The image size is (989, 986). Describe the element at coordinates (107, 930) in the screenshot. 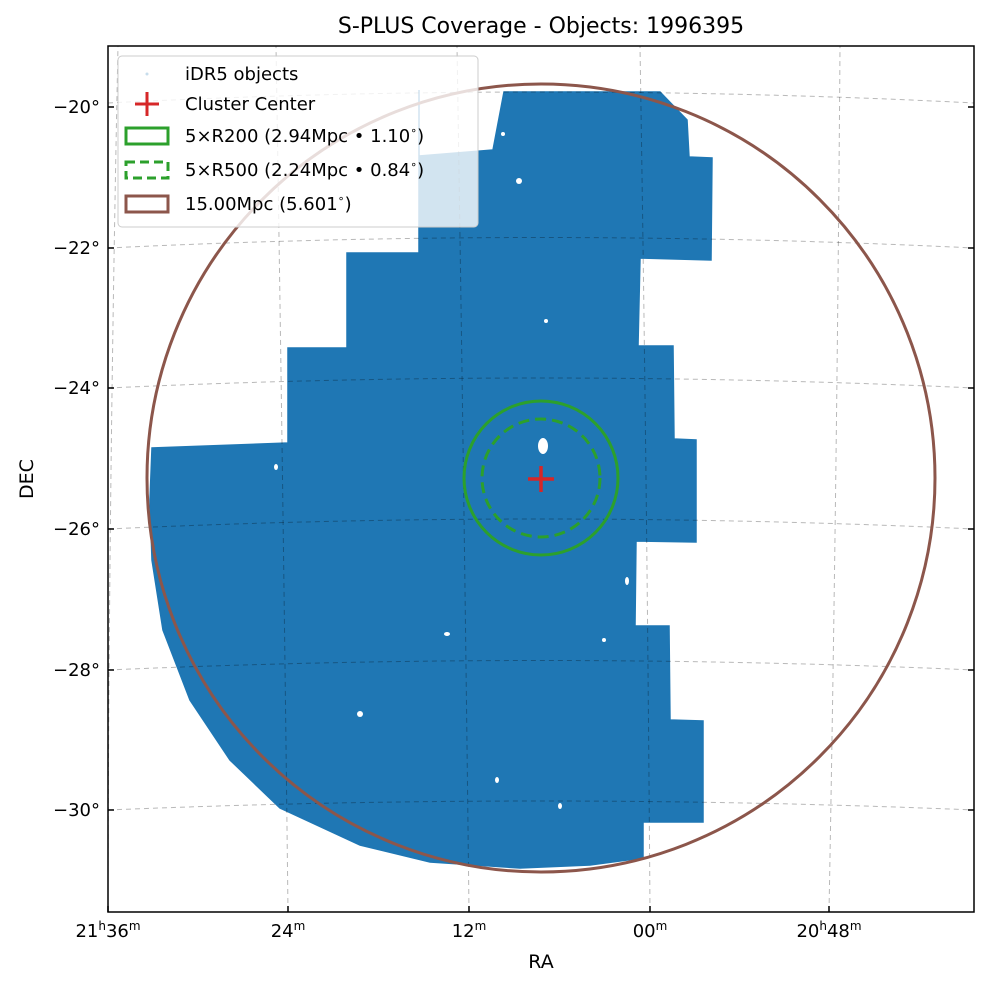

I see `x-tick-label: 21h36m` at that location.